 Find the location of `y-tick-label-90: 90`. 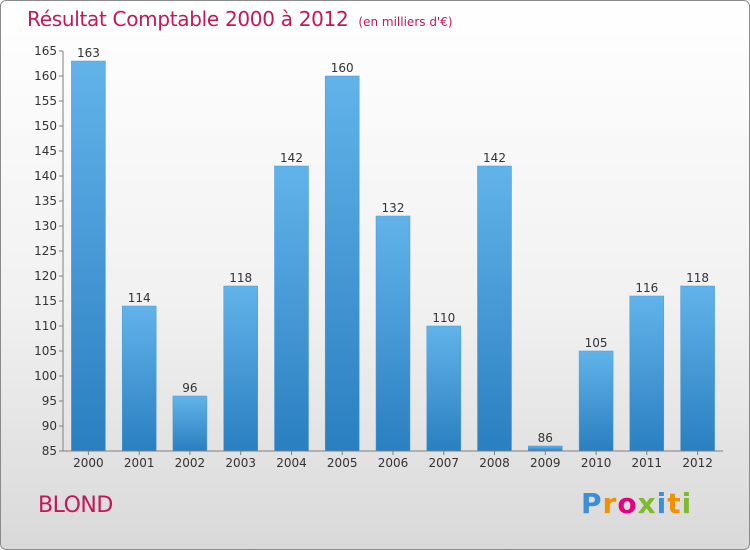

y-tick-label-90: 90 is located at coordinates (49, 426).